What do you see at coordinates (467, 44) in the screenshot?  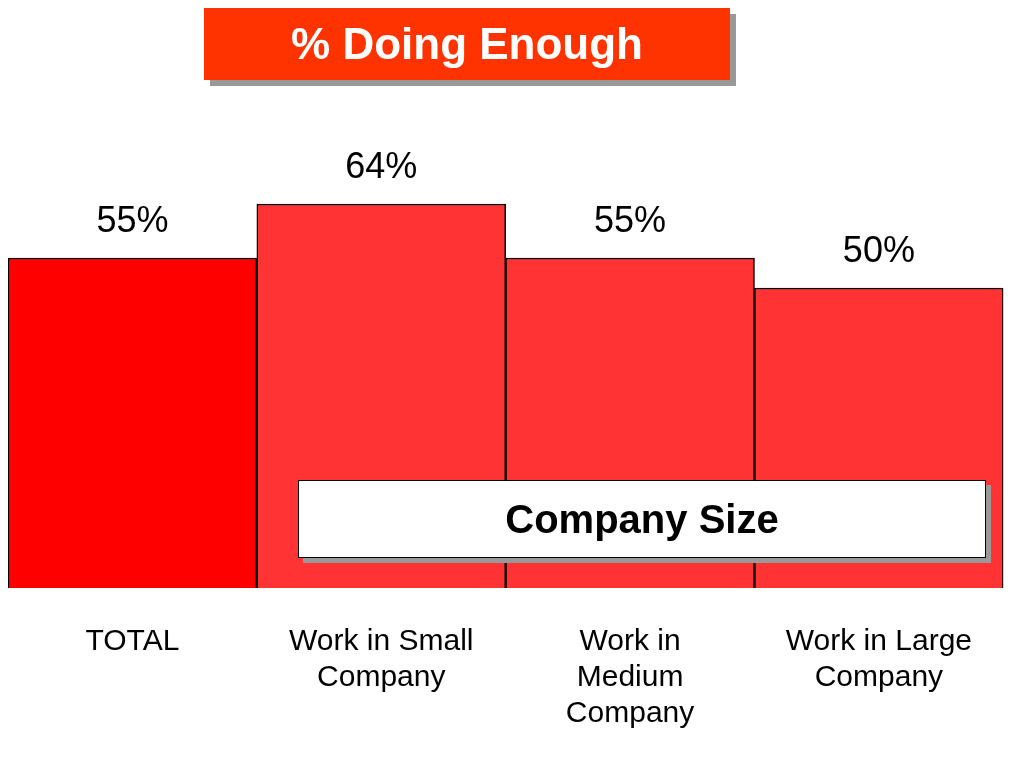 I see `chart-title: % Doing Enough` at bounding box center [467, 44].